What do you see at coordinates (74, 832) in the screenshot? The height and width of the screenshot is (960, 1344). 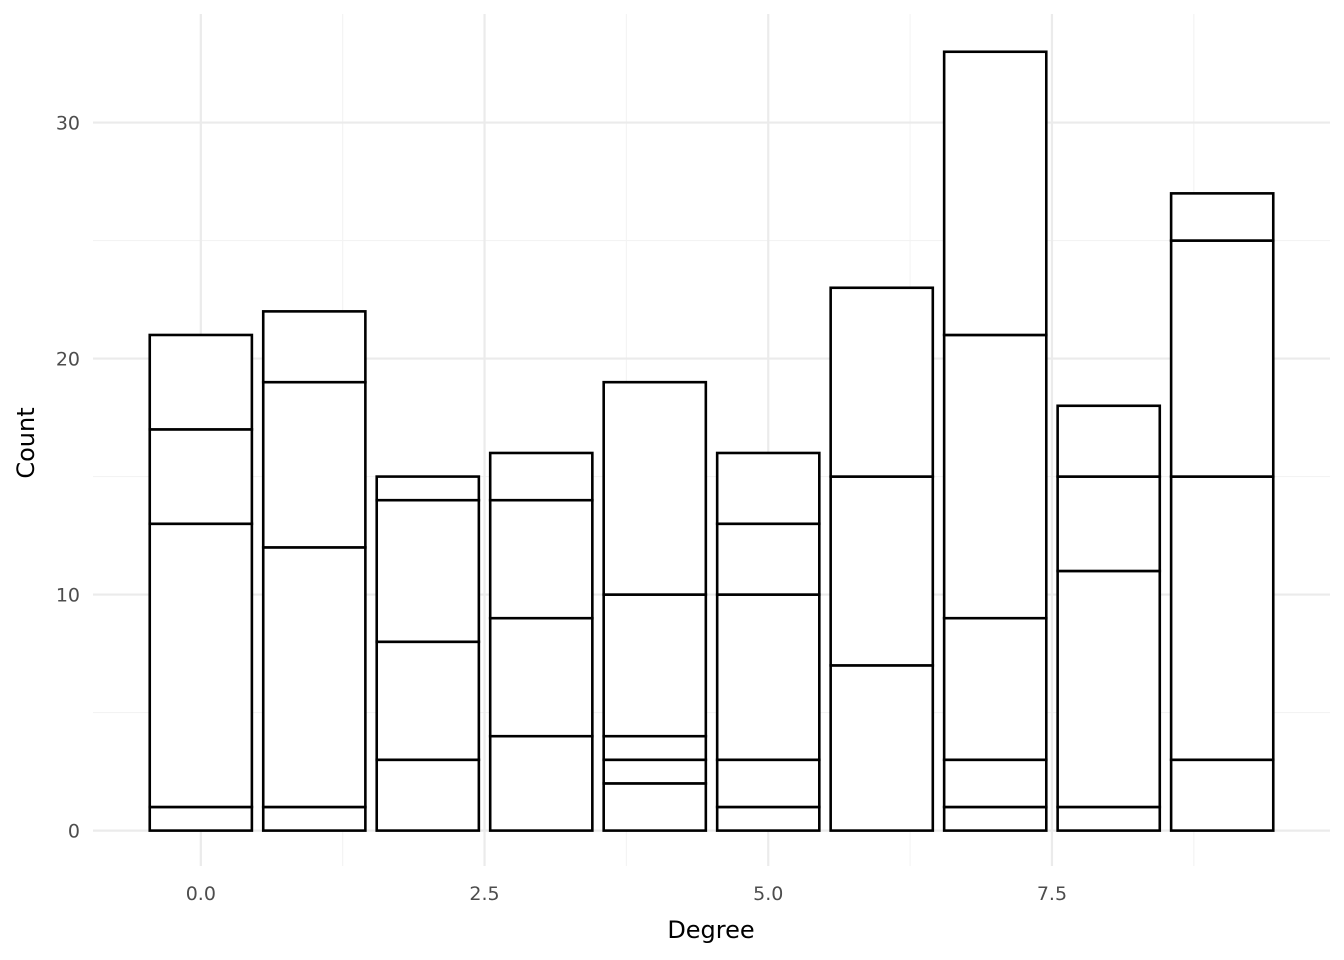 I see `y-tick-label: 0` at bounding box center [74, 832].